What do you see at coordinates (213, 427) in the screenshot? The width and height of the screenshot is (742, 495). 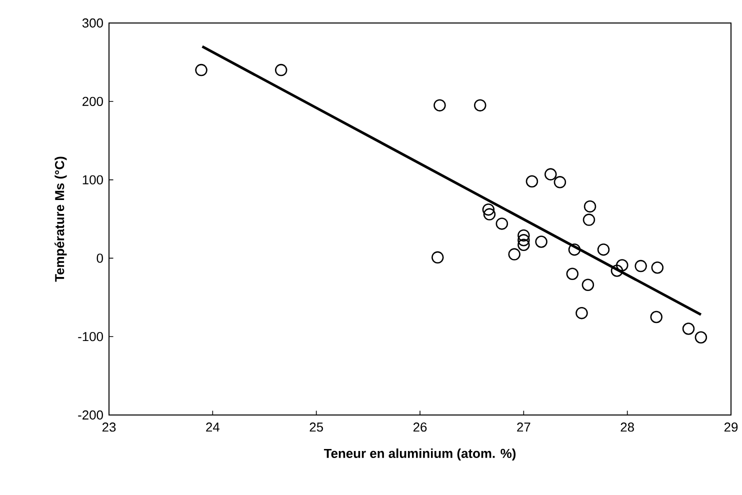 I see `x-tick-label: 24` at bounding box center [213, 427].